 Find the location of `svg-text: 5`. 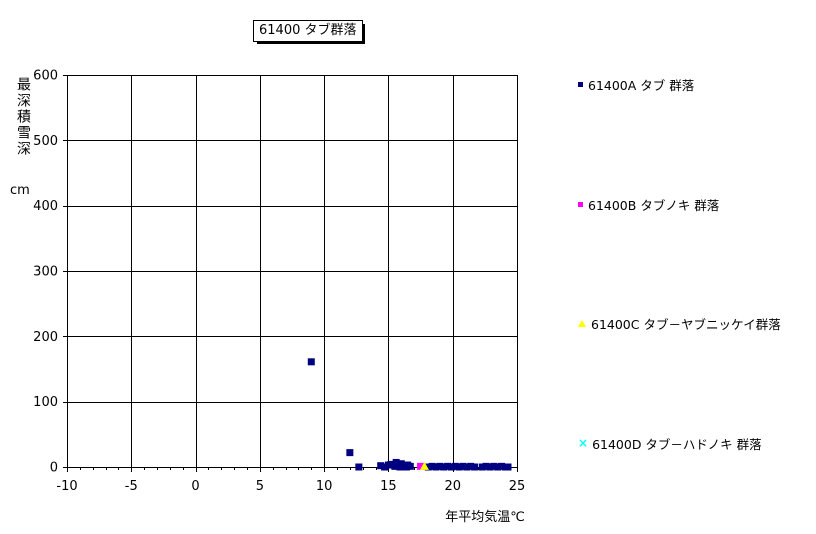

svg-text: 5 is located at coordinates (260, 486).